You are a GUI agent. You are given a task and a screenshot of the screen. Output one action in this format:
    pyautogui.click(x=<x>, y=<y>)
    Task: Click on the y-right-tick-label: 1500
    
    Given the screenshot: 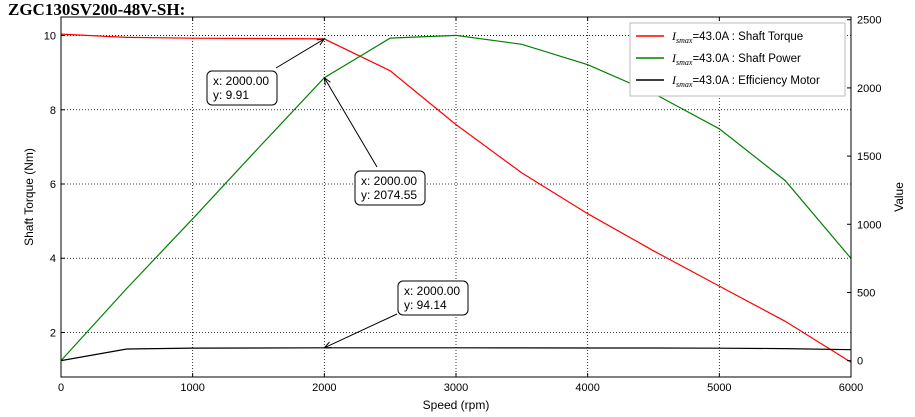 What is the action you would take?
    pyautogui.click(x=869, y=157)
    